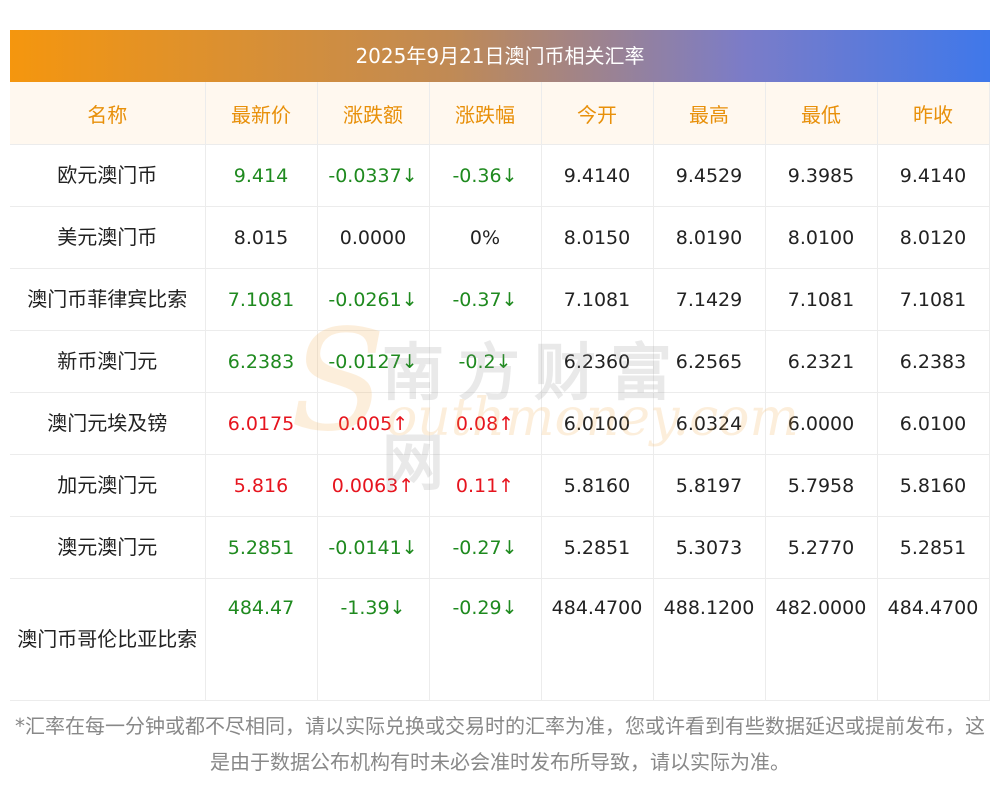  Describe the element at coordinates (261, 639) in the screenshot. I see `latest-price-cell: 484.47` at that location.